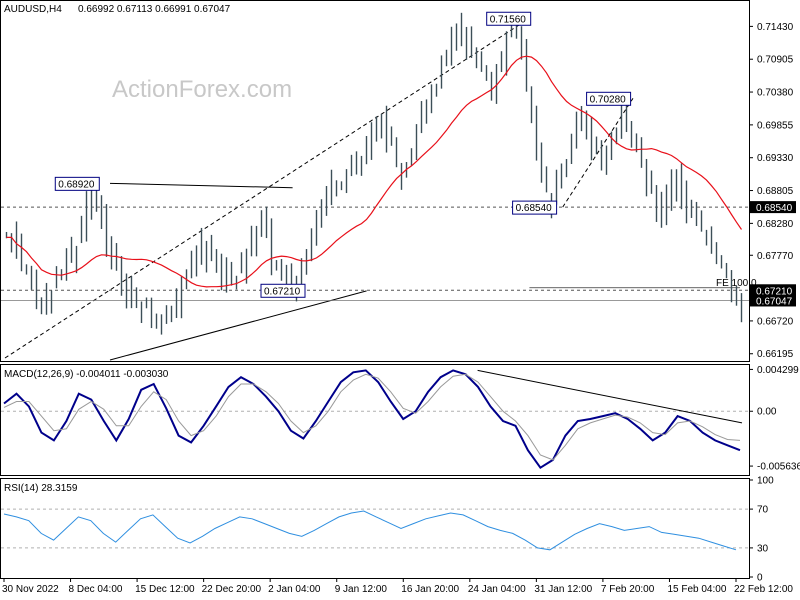 Image resolution: width=800 pixels, height=600 pixels. I want to click on x-tick-label: 15 Feb 04:00, so click(696, 589).